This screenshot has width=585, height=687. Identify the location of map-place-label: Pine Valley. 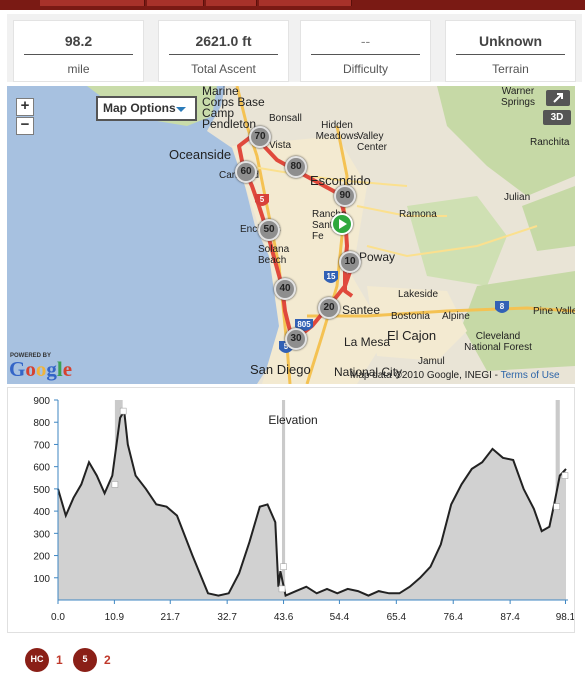
(554, 311).